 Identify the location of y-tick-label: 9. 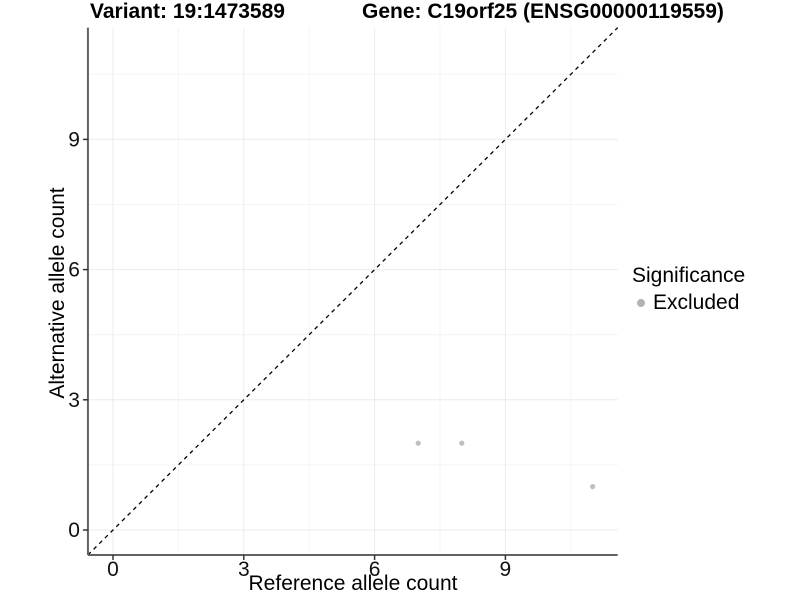
(74, 139).